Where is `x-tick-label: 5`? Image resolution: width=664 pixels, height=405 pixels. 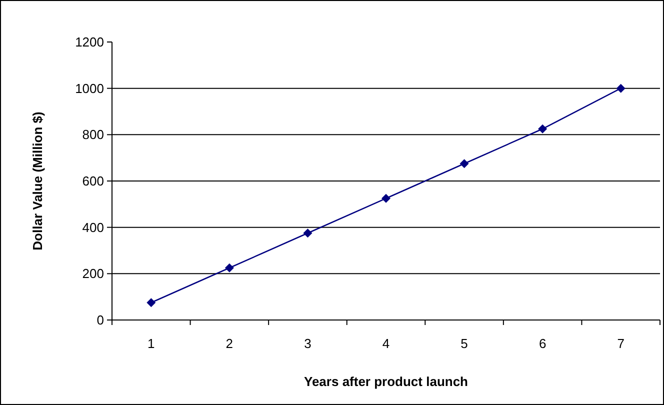
x-tick-label: 5 is located at coordinates (464, 343).